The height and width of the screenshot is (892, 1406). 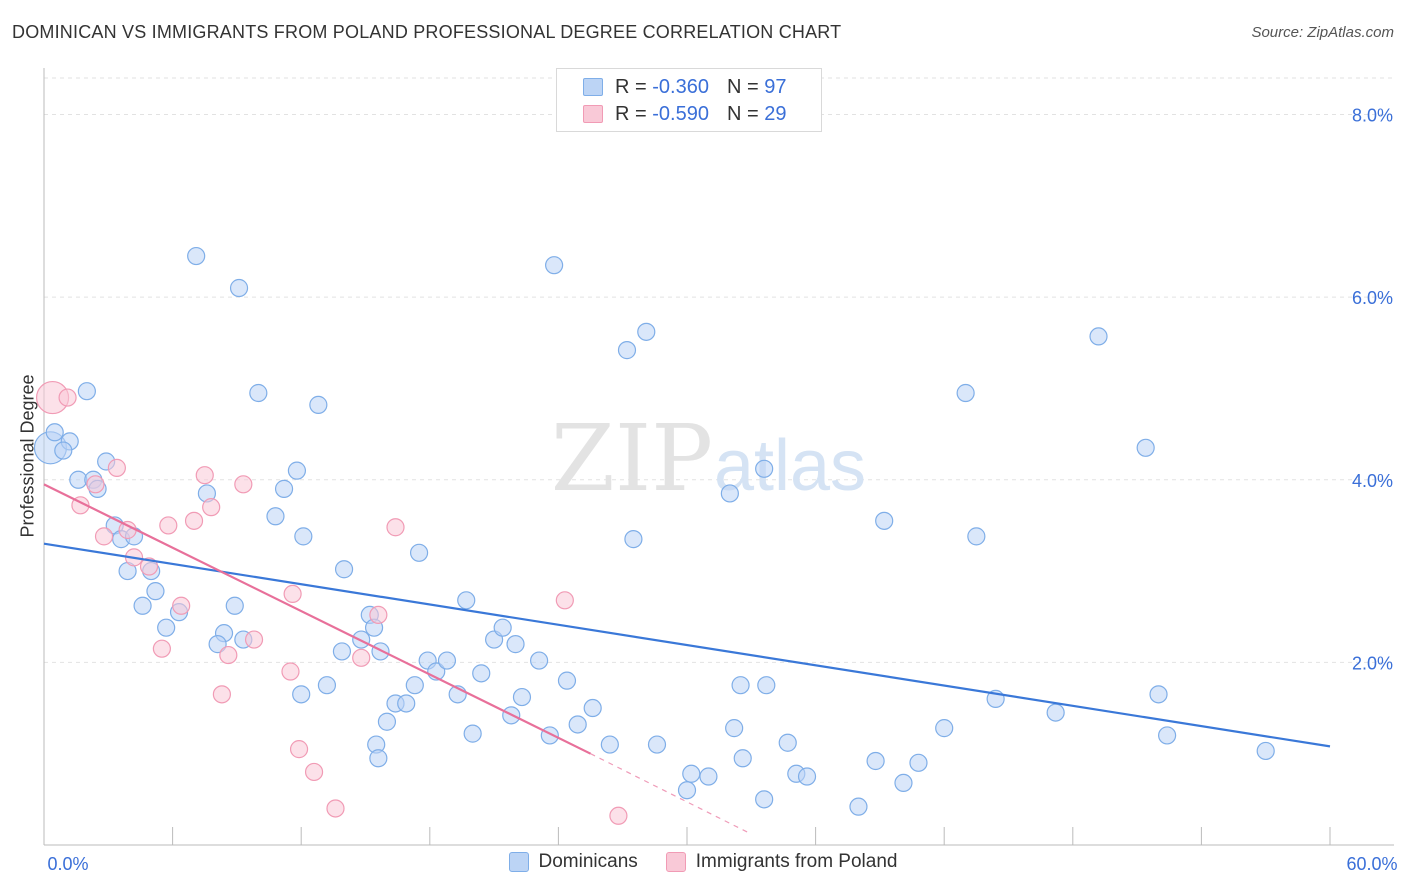 What do you see at coordinates (573, 862) in the screenshot?
I see `legend-item-dominicans: Dominicans` at bounding box center [573, 862].